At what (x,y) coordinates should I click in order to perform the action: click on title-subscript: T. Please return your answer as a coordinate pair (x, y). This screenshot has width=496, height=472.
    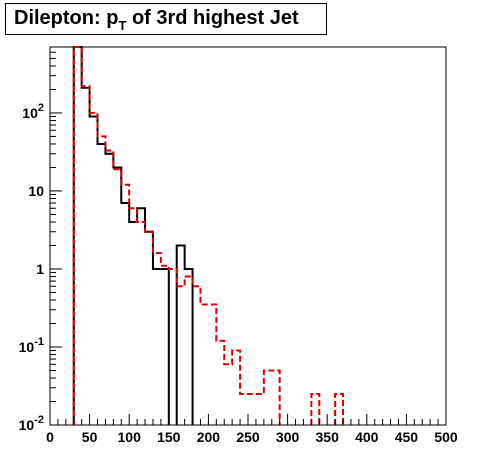
    Looking at the image, I should click on (122, 25).